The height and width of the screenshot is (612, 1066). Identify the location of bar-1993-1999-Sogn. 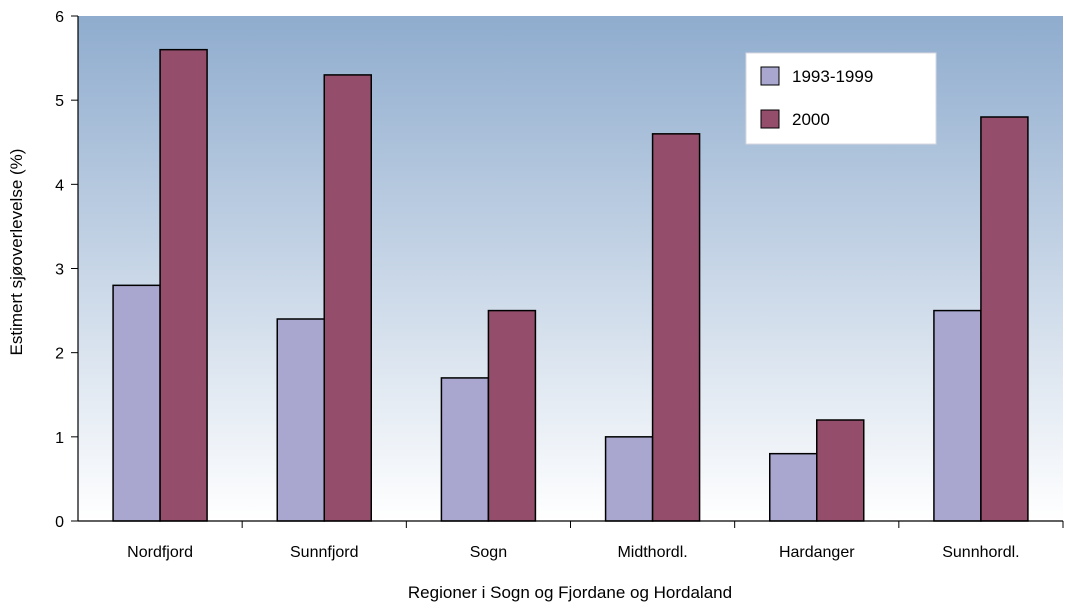
(465, 449).